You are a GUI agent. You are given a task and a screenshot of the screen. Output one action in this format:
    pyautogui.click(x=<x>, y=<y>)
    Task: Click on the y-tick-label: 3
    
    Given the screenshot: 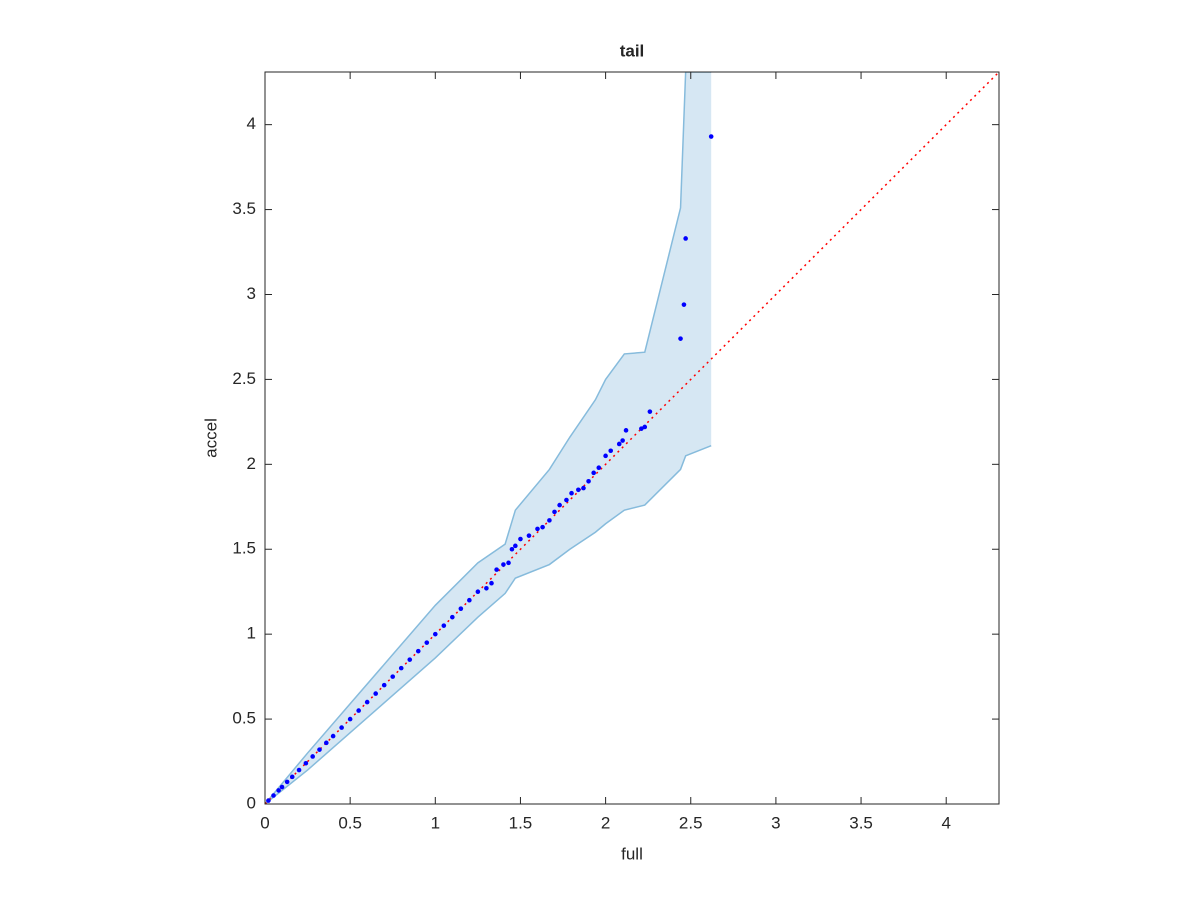 What is the action you would take?
    pyautogui.click(x=251, y=293)
    